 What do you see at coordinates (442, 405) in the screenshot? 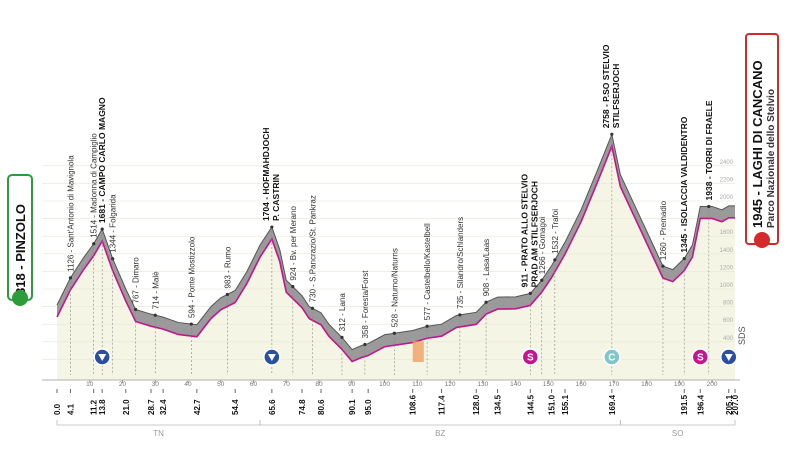
I see `km-label: 117.4` at bounding box center [442, 405].